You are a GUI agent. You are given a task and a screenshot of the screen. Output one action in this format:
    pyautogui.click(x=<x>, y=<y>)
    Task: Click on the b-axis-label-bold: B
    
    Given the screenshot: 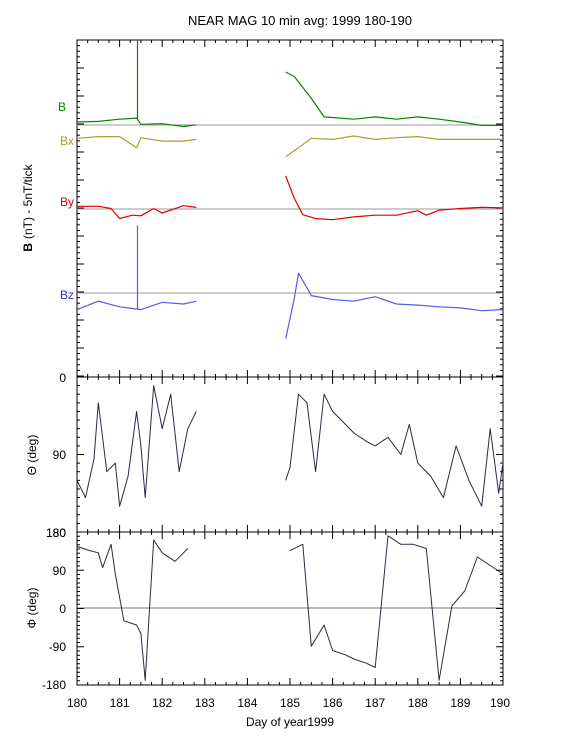 What is the action you would take?
    pyautogui.click(x=28, y=247)
    